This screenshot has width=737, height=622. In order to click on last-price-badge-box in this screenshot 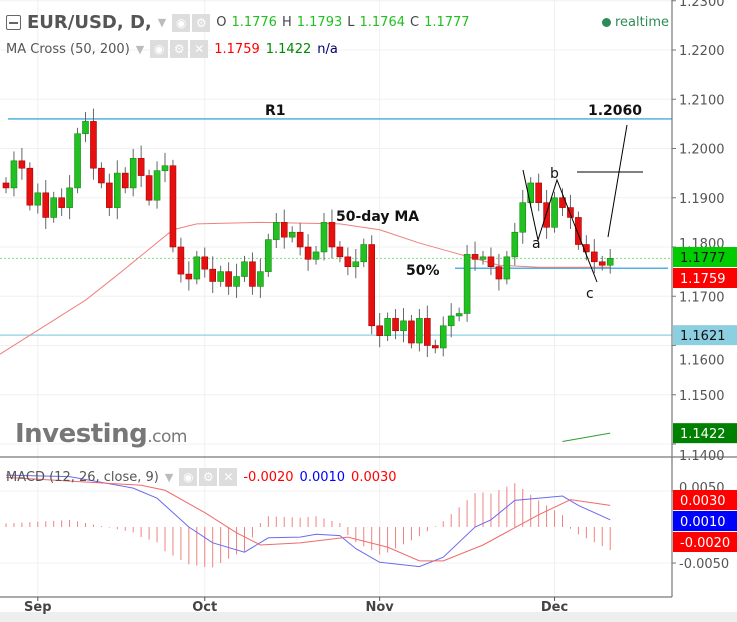, I will do `click(705, 257)`.